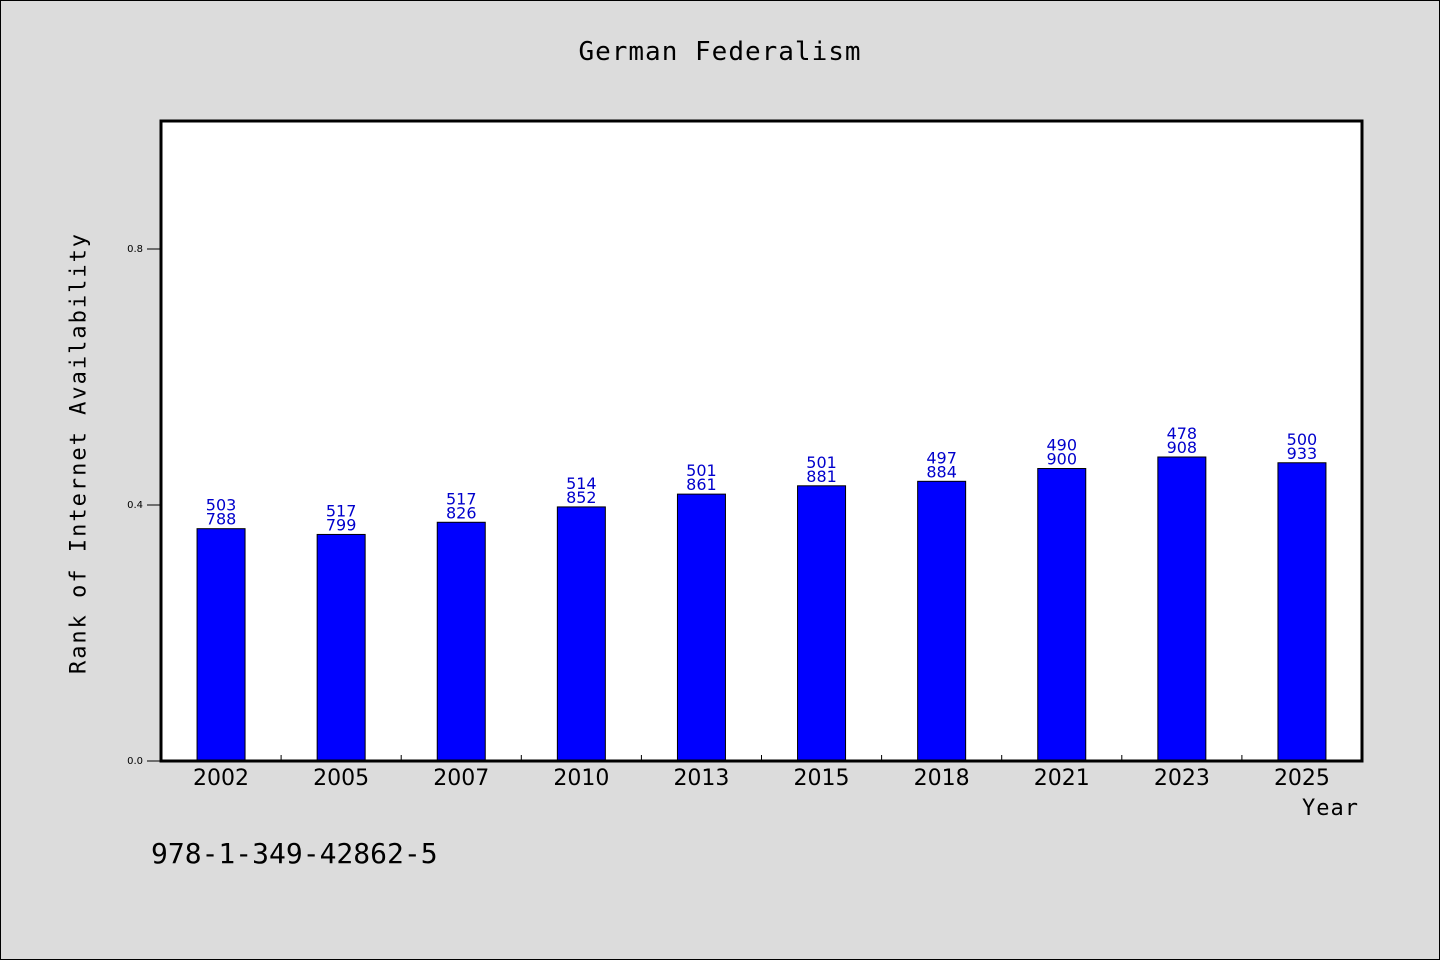 Image resolution: width=1440 pixels, height=961 pixels. Describe the element at coordinates (461, 778) in the screenshot. I see `x-tick-label: 2007` at that location.